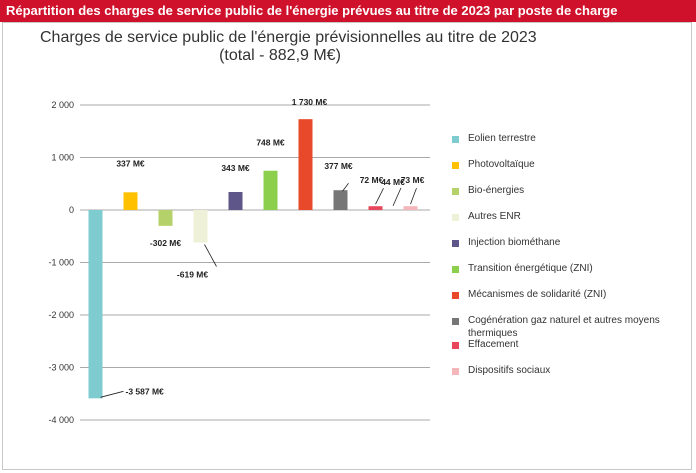 The width and height of the screenshot is (696, 473). What do you see at coordinates (530, 268) in the screenshot?
I see `legend-label: Transition énergétique (ZNI)` at bounding box center [530, 268].